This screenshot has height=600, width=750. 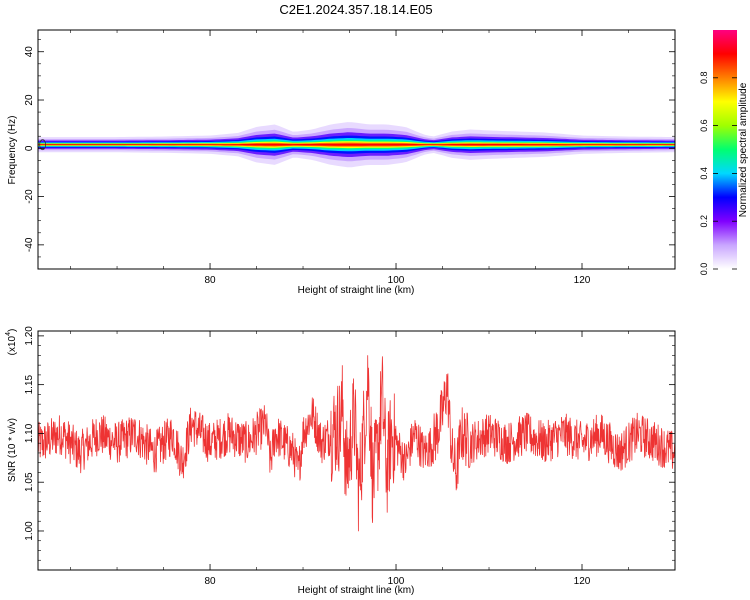 I want to click on spectrogram-ytick-label: 40, so click(x=29, y=52).